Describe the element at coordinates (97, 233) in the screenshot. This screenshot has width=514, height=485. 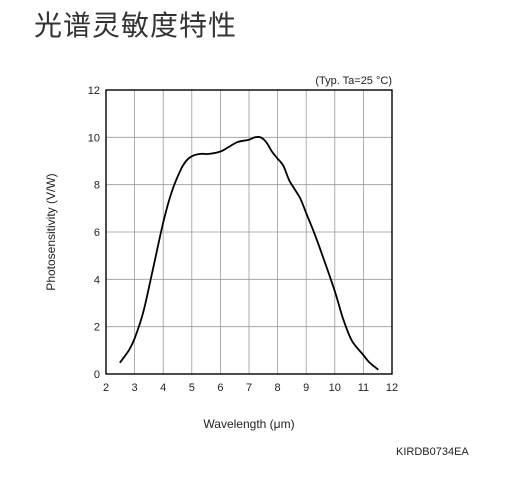
I see `y-tick-label: 6` at that location.